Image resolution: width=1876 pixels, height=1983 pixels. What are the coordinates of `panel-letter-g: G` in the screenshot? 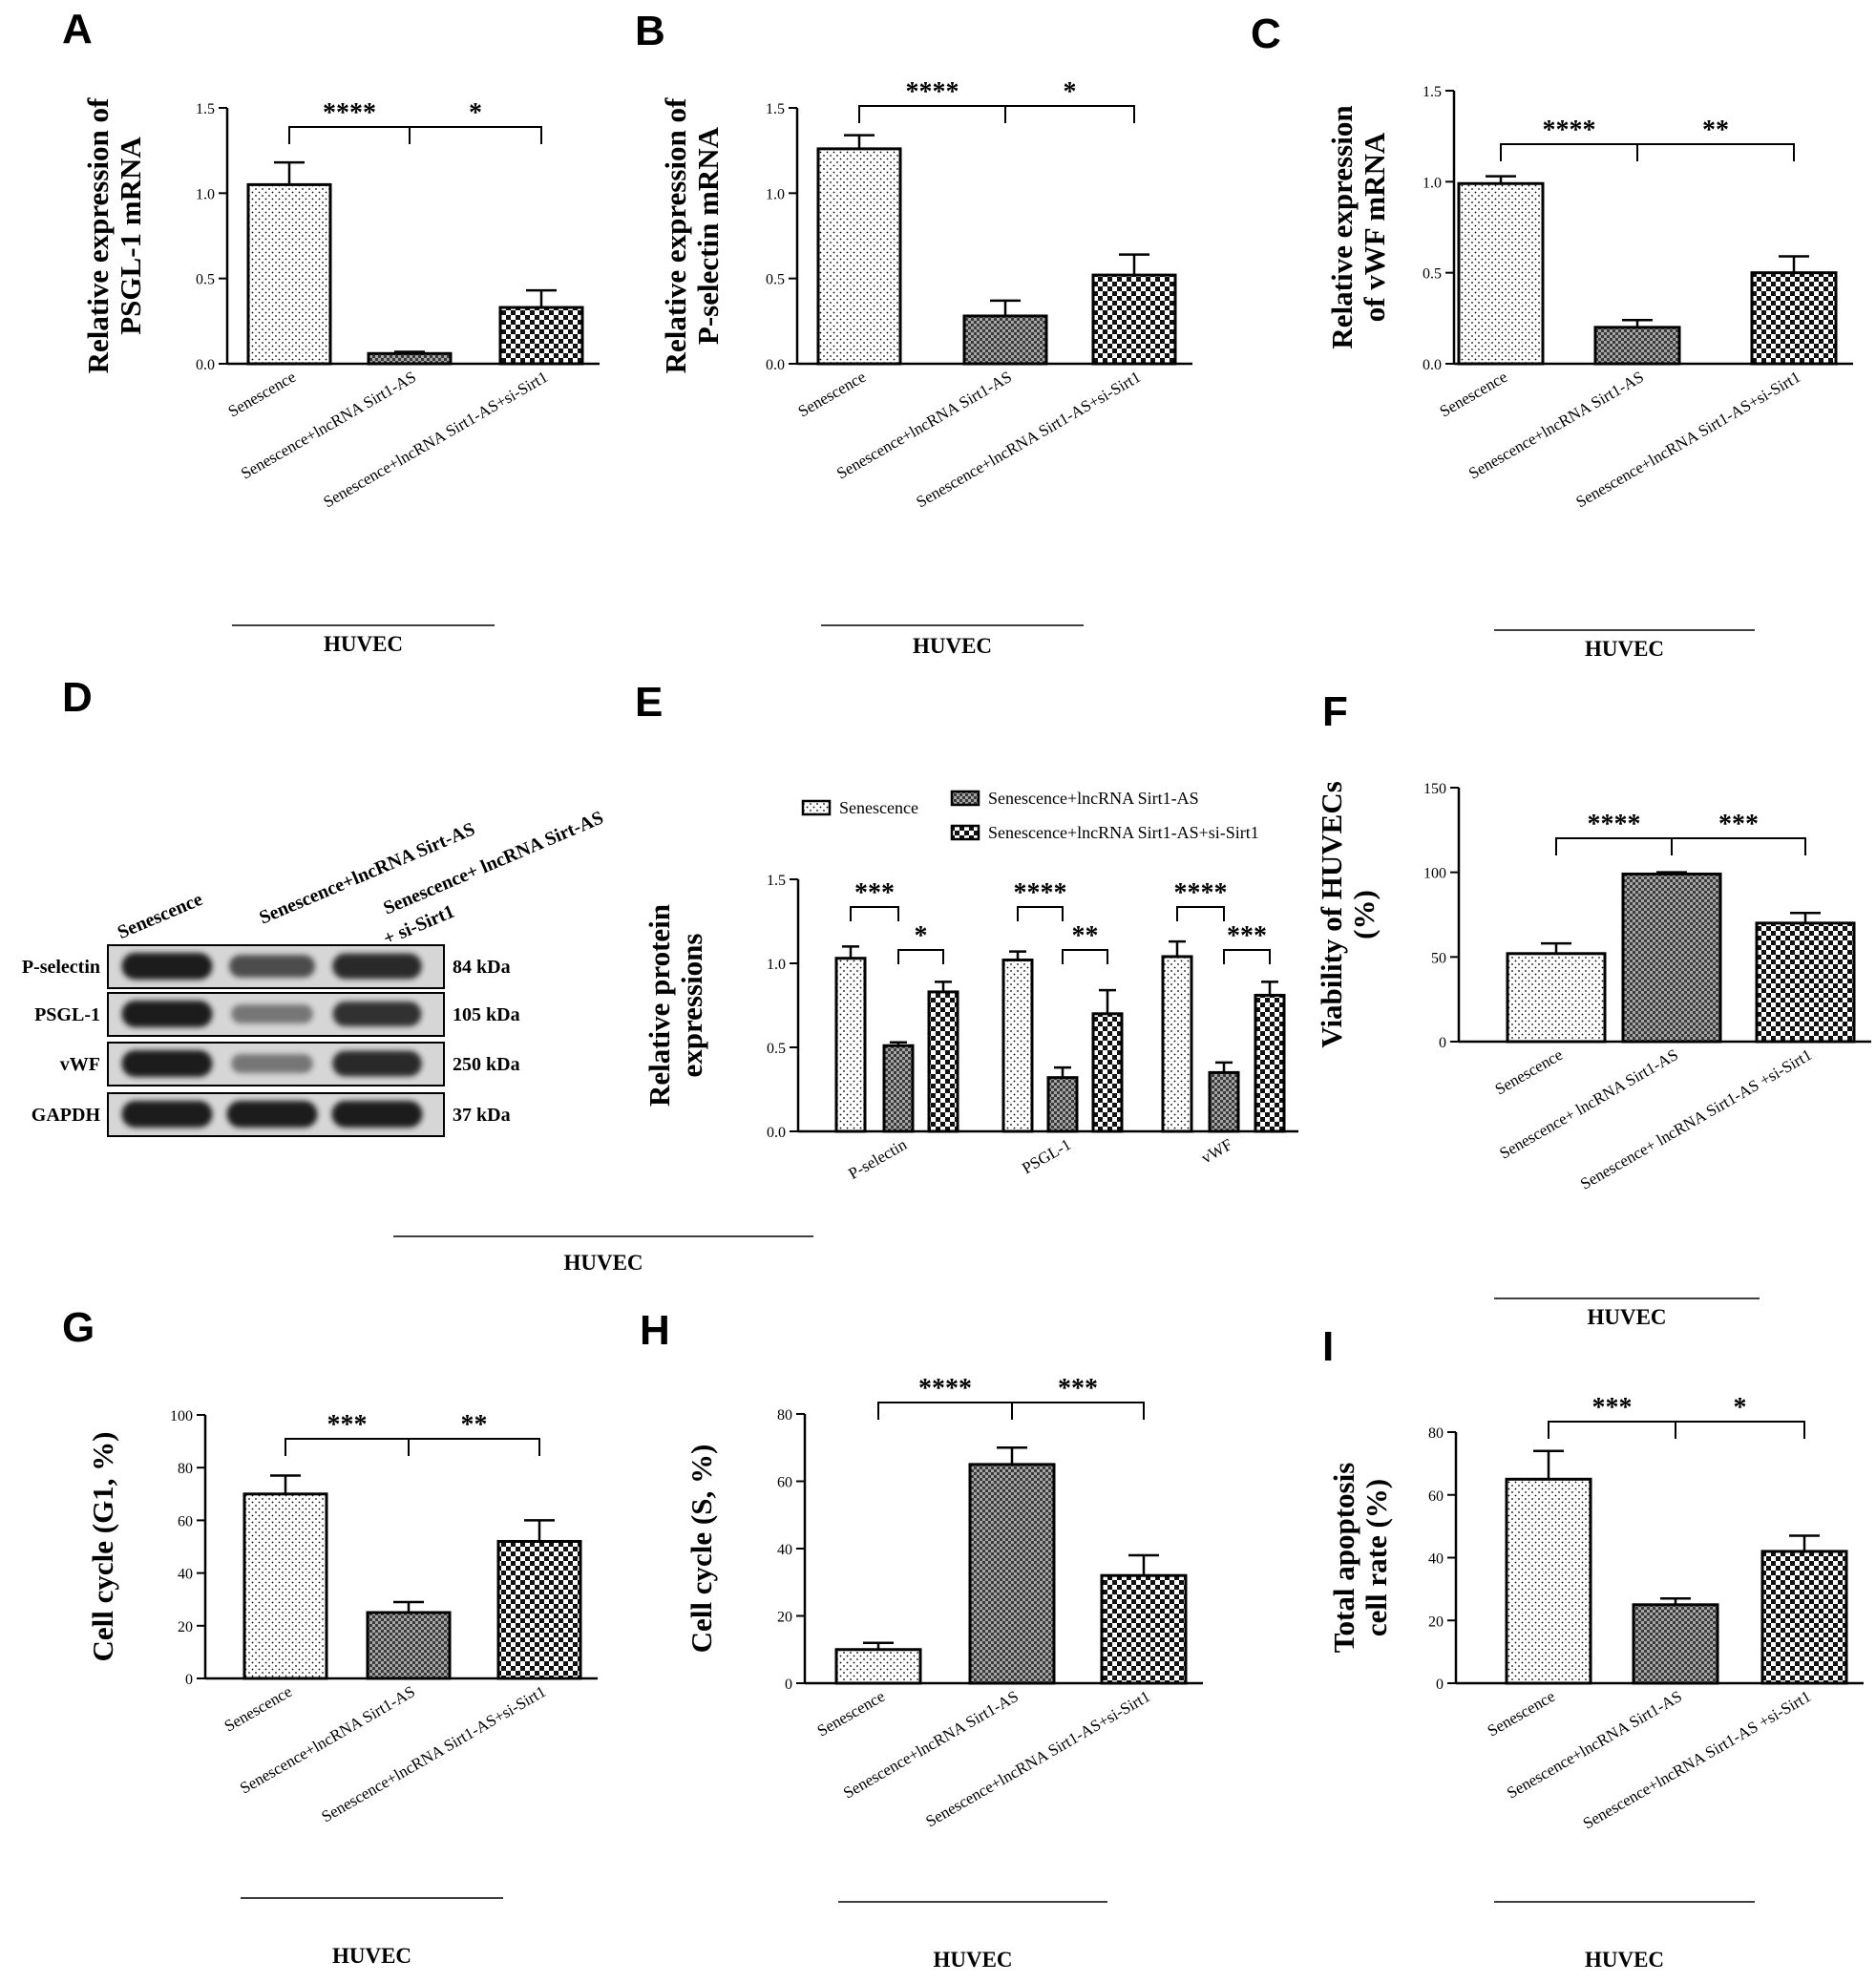 It's located at (78, 1327).